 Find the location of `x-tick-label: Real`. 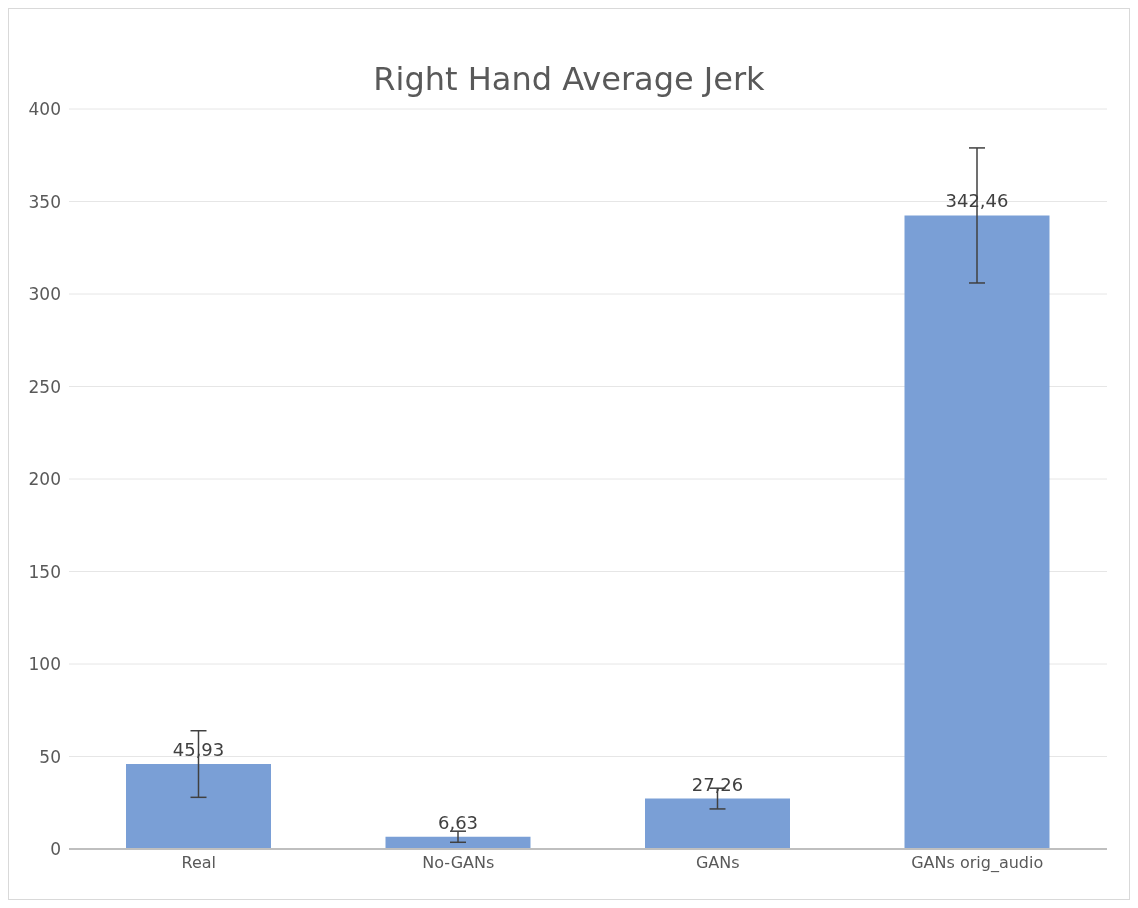

x-tick-label: Real is located at coordinates (198, 863).